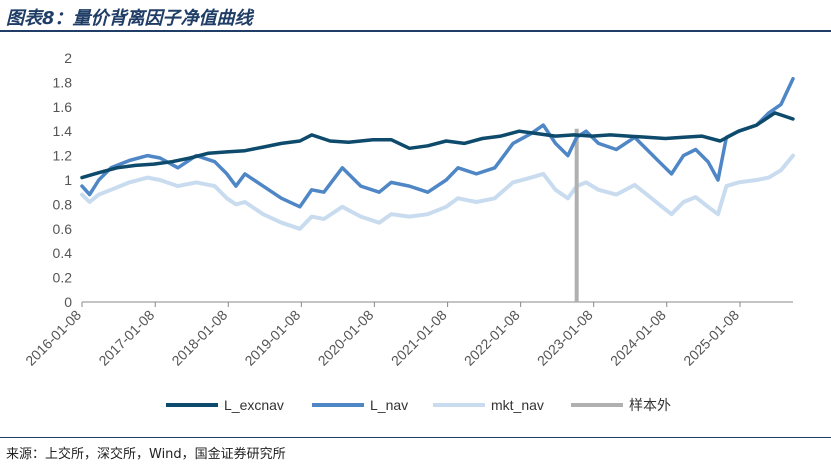  I want to click on y-tick-label: 1.6, so click(63, 107).